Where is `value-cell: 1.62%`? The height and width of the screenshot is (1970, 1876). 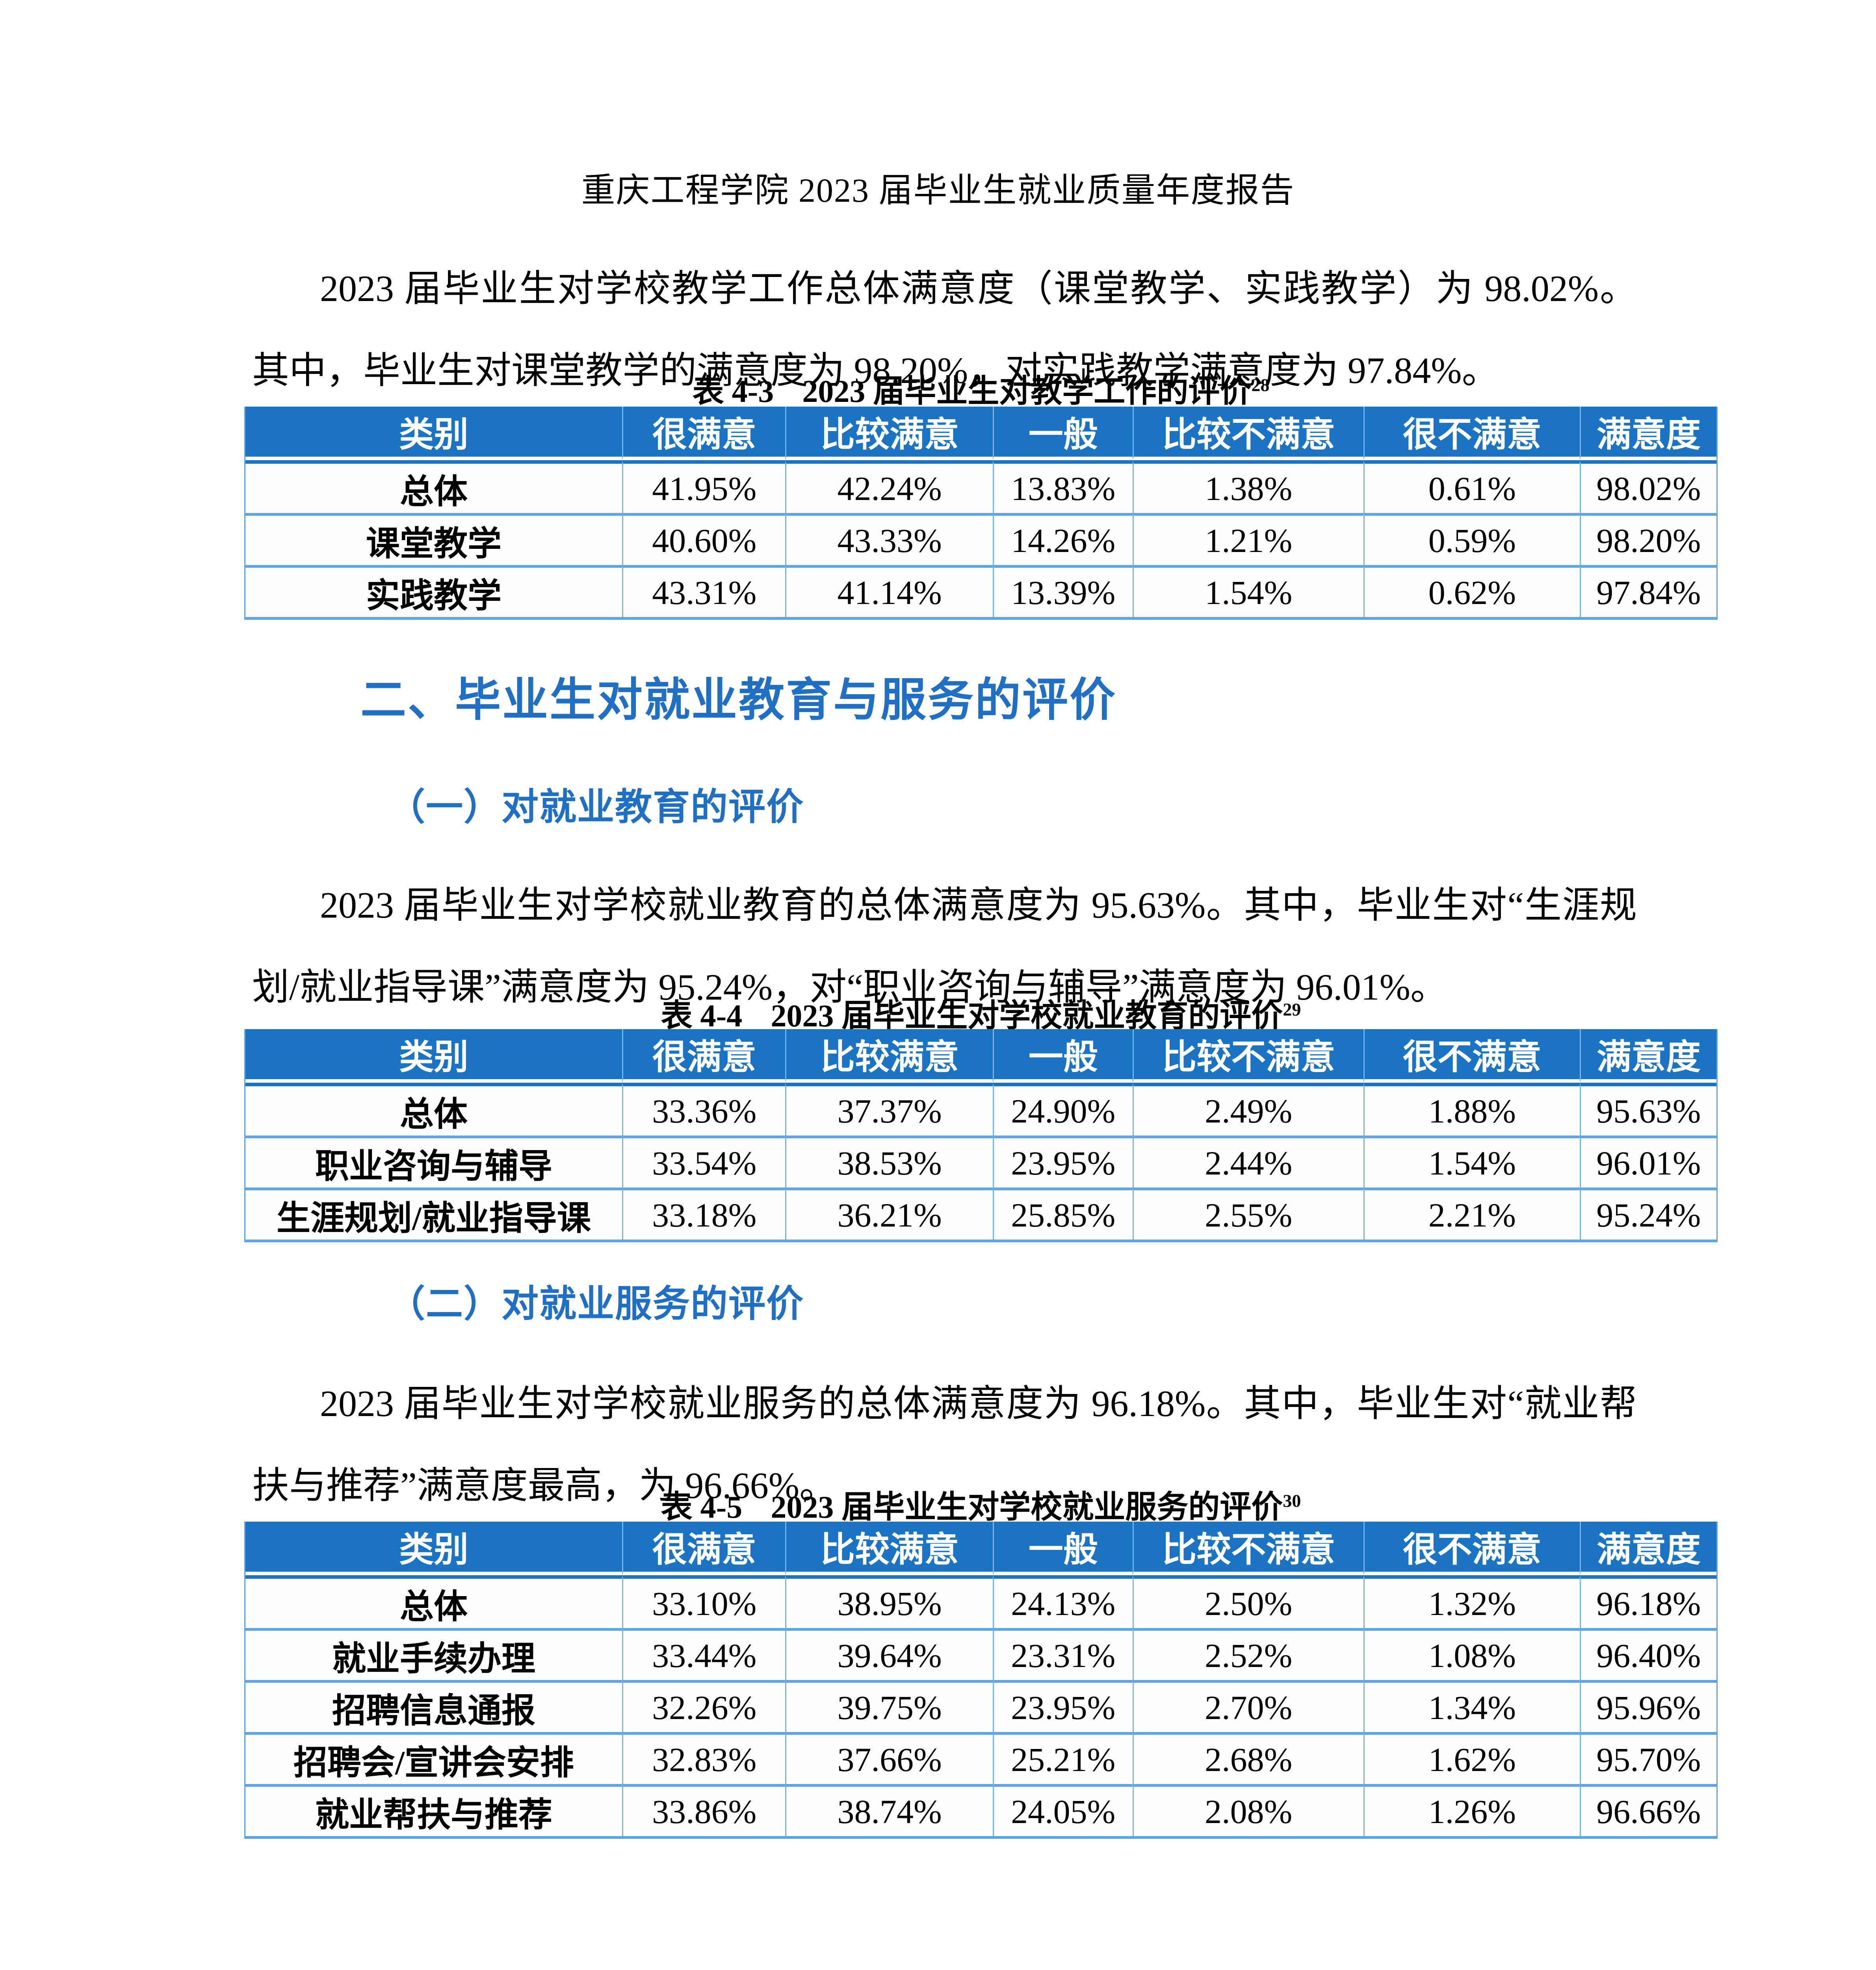
value-cell: 1.62% is located at coordinates (1471, 1758).